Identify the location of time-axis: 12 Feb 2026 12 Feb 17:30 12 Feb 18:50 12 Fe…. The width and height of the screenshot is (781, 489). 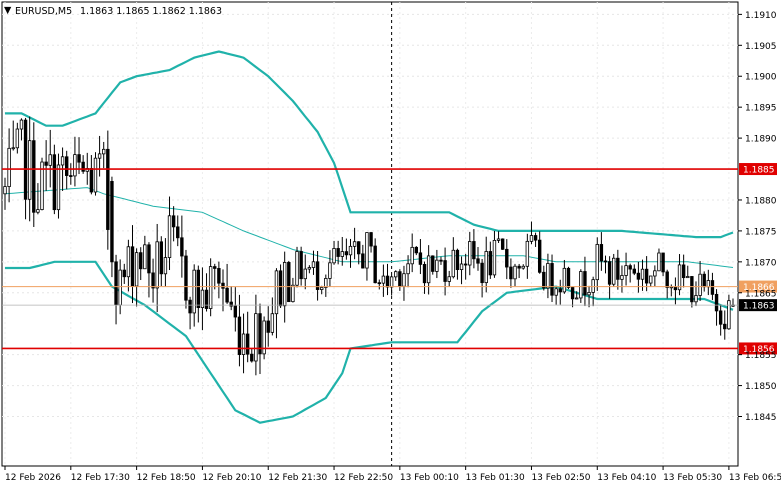
(392, 474).